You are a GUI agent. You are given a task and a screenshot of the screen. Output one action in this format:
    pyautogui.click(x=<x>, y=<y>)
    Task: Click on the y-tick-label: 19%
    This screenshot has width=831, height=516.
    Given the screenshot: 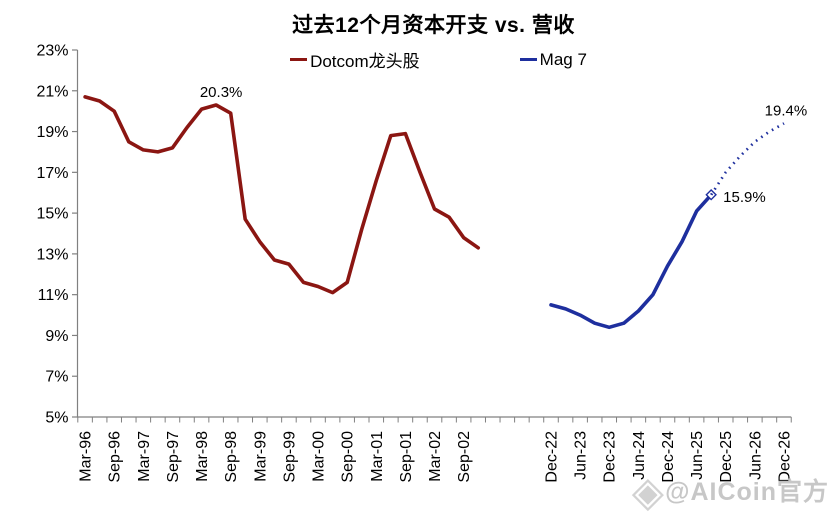 What is the action you would take?
    pyautogui.click(x=52, y=132)
    